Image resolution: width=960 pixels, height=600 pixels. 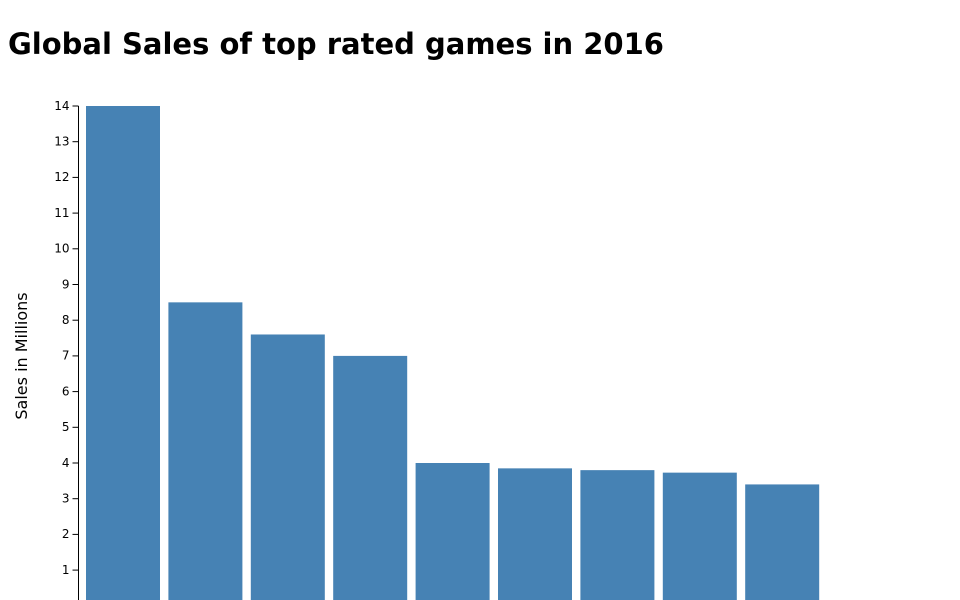 I want to click on y-tick-label: 13, so click(x=61, y=142).